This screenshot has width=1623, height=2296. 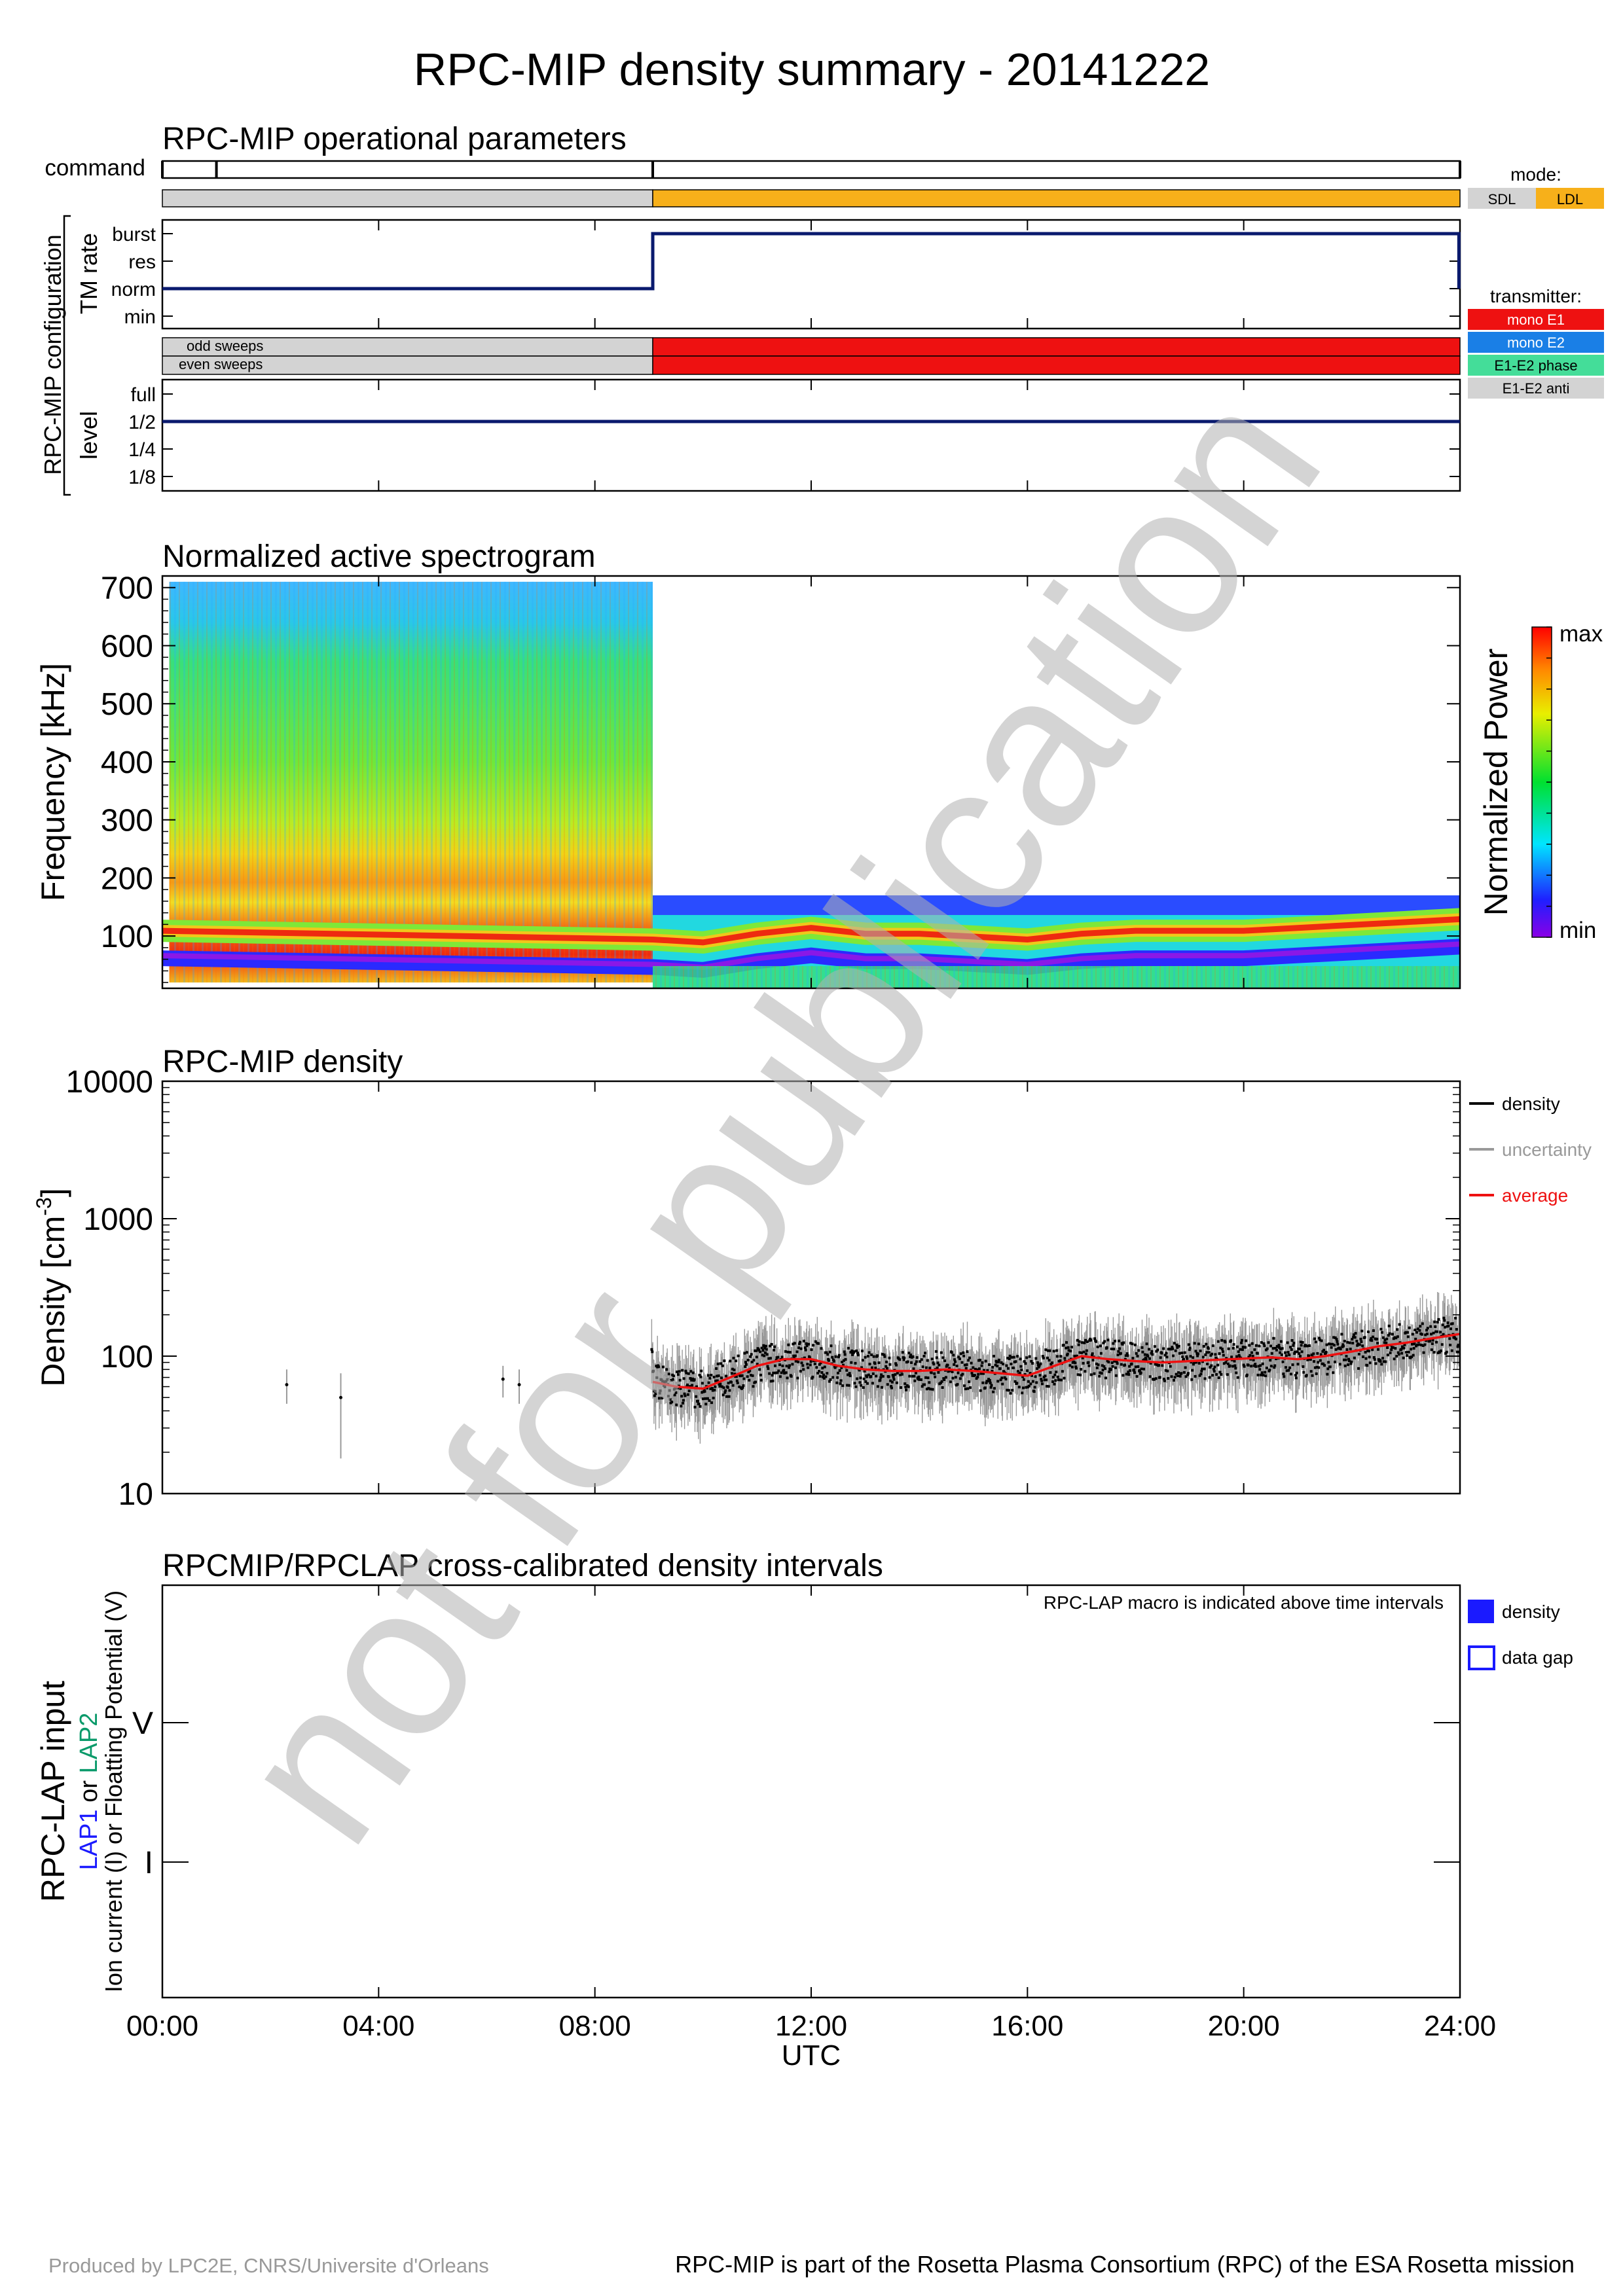 I want to click on crosscal-tick-label: V, so click(x=142, y=1723).